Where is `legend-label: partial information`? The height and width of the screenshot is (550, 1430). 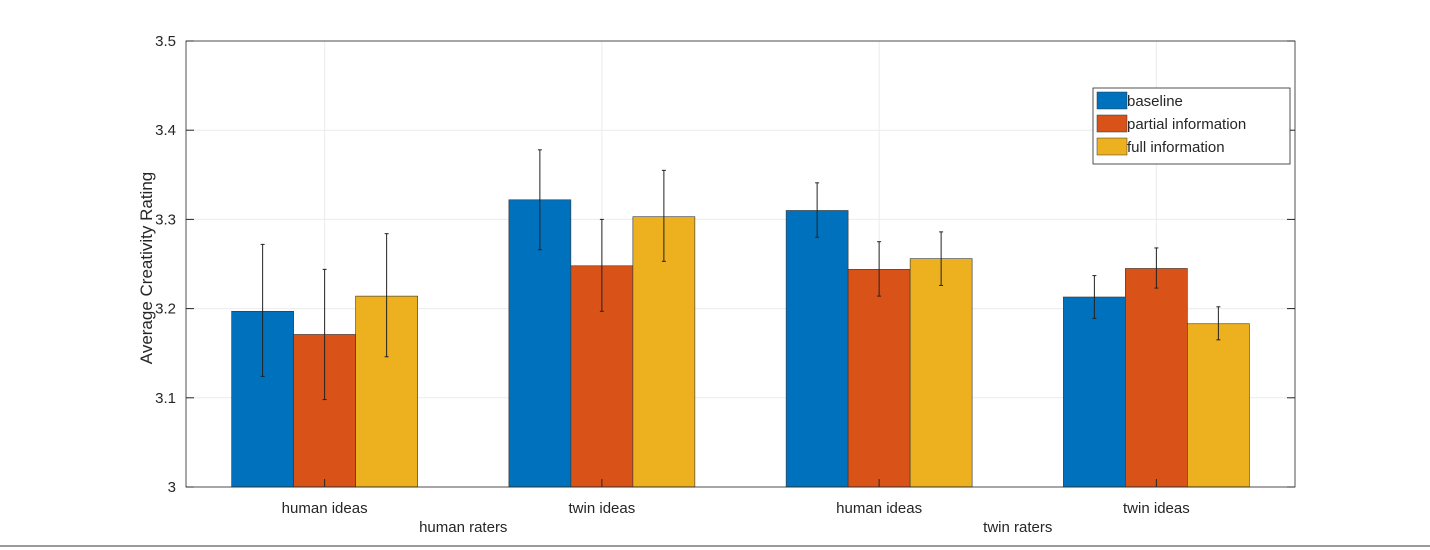
legend-label: partial information is located at coordinates (1186, 124).